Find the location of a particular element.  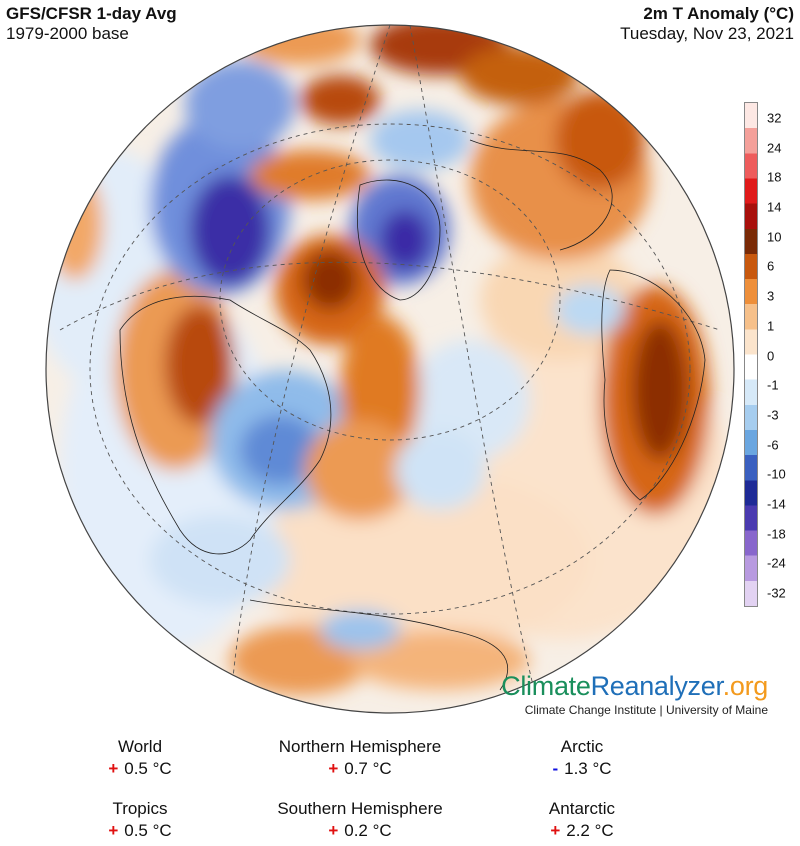

colorbar-tick-label: -14 is located at coordinates (776, 504).